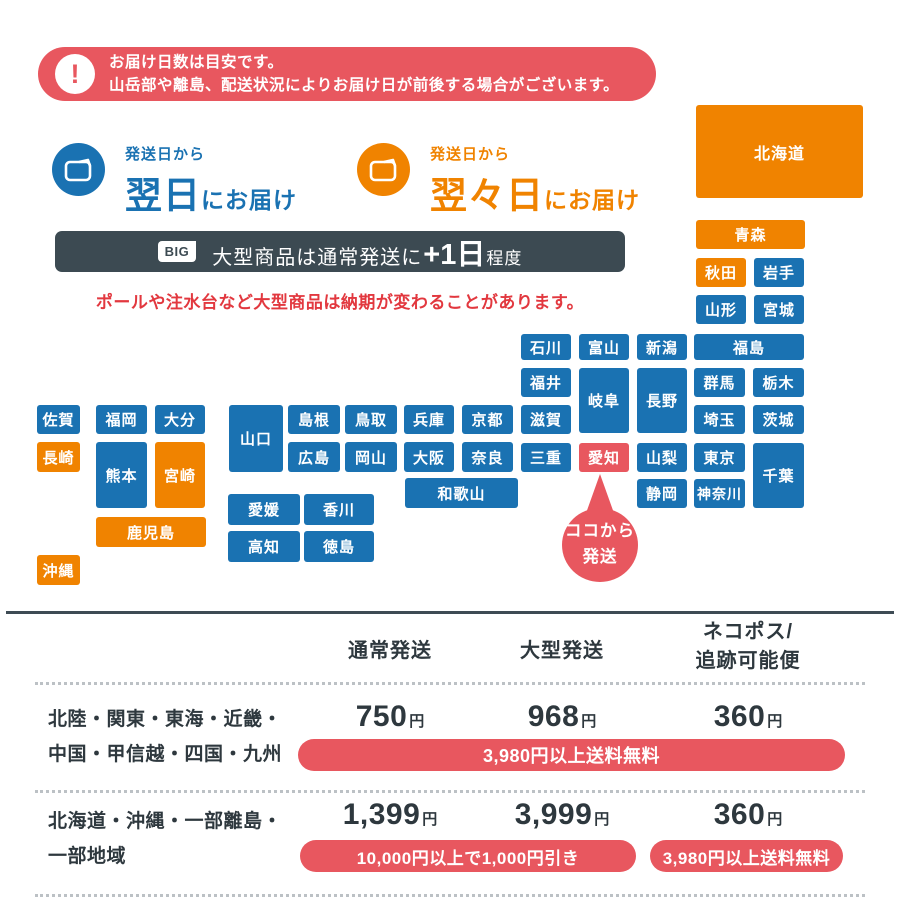  I want to click on fee-row1-normal: 750 円, so click(390, 716).